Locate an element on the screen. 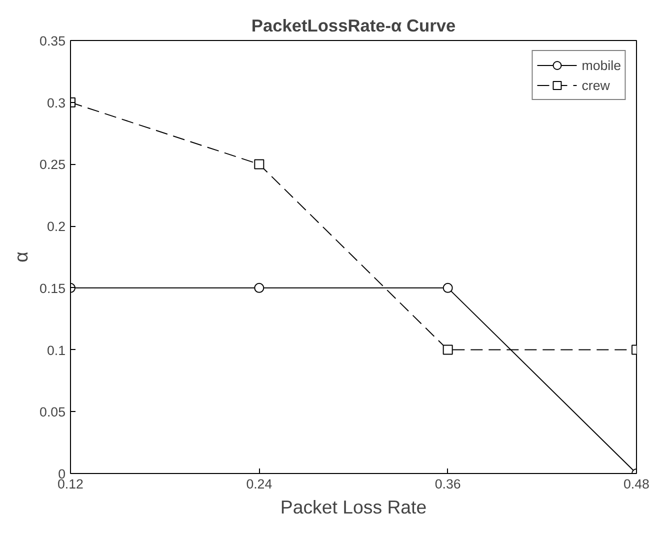  chart-title: PacketLossRate-α Curve is located at coordinates (353, 26).